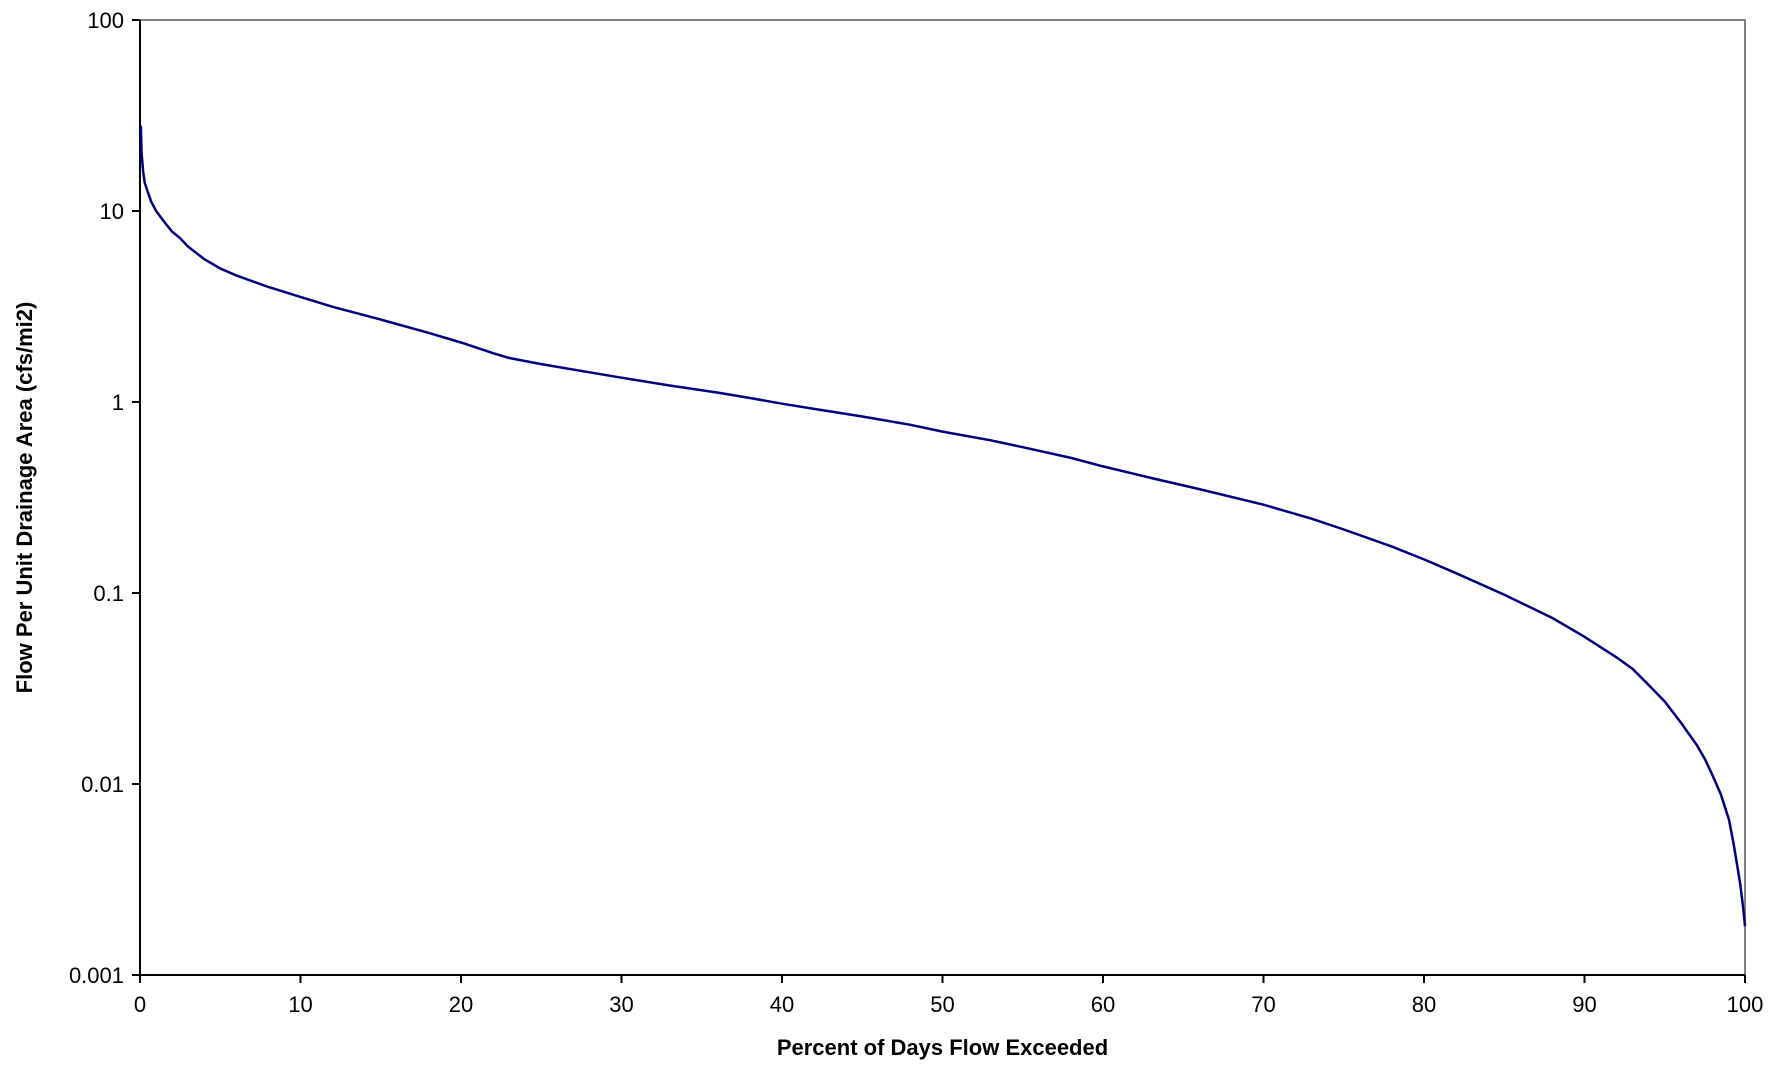  What do you see at coordinates (108, 593) in the screenshot?
I see `y-tick-label: 0.1` at bounding box center [108, 593].